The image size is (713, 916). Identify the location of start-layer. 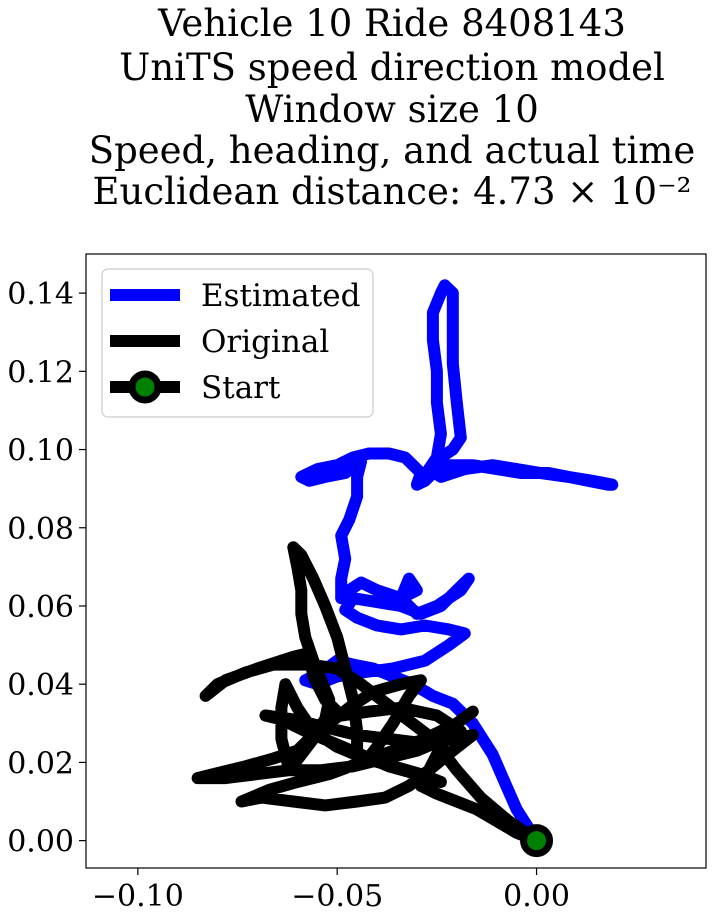
(537, 841).